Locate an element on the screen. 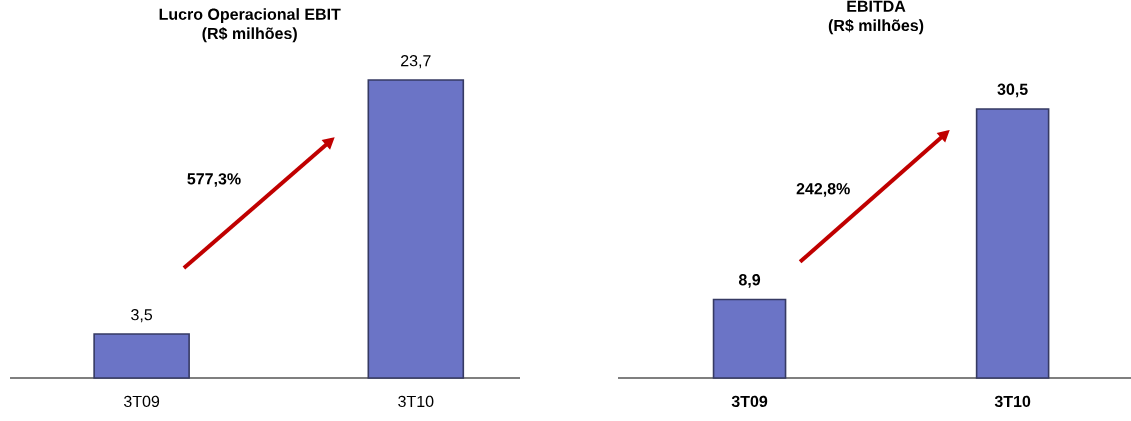 The image size is (1131, 421). chart-title: EBITDA is located at coordinates (876, 6).